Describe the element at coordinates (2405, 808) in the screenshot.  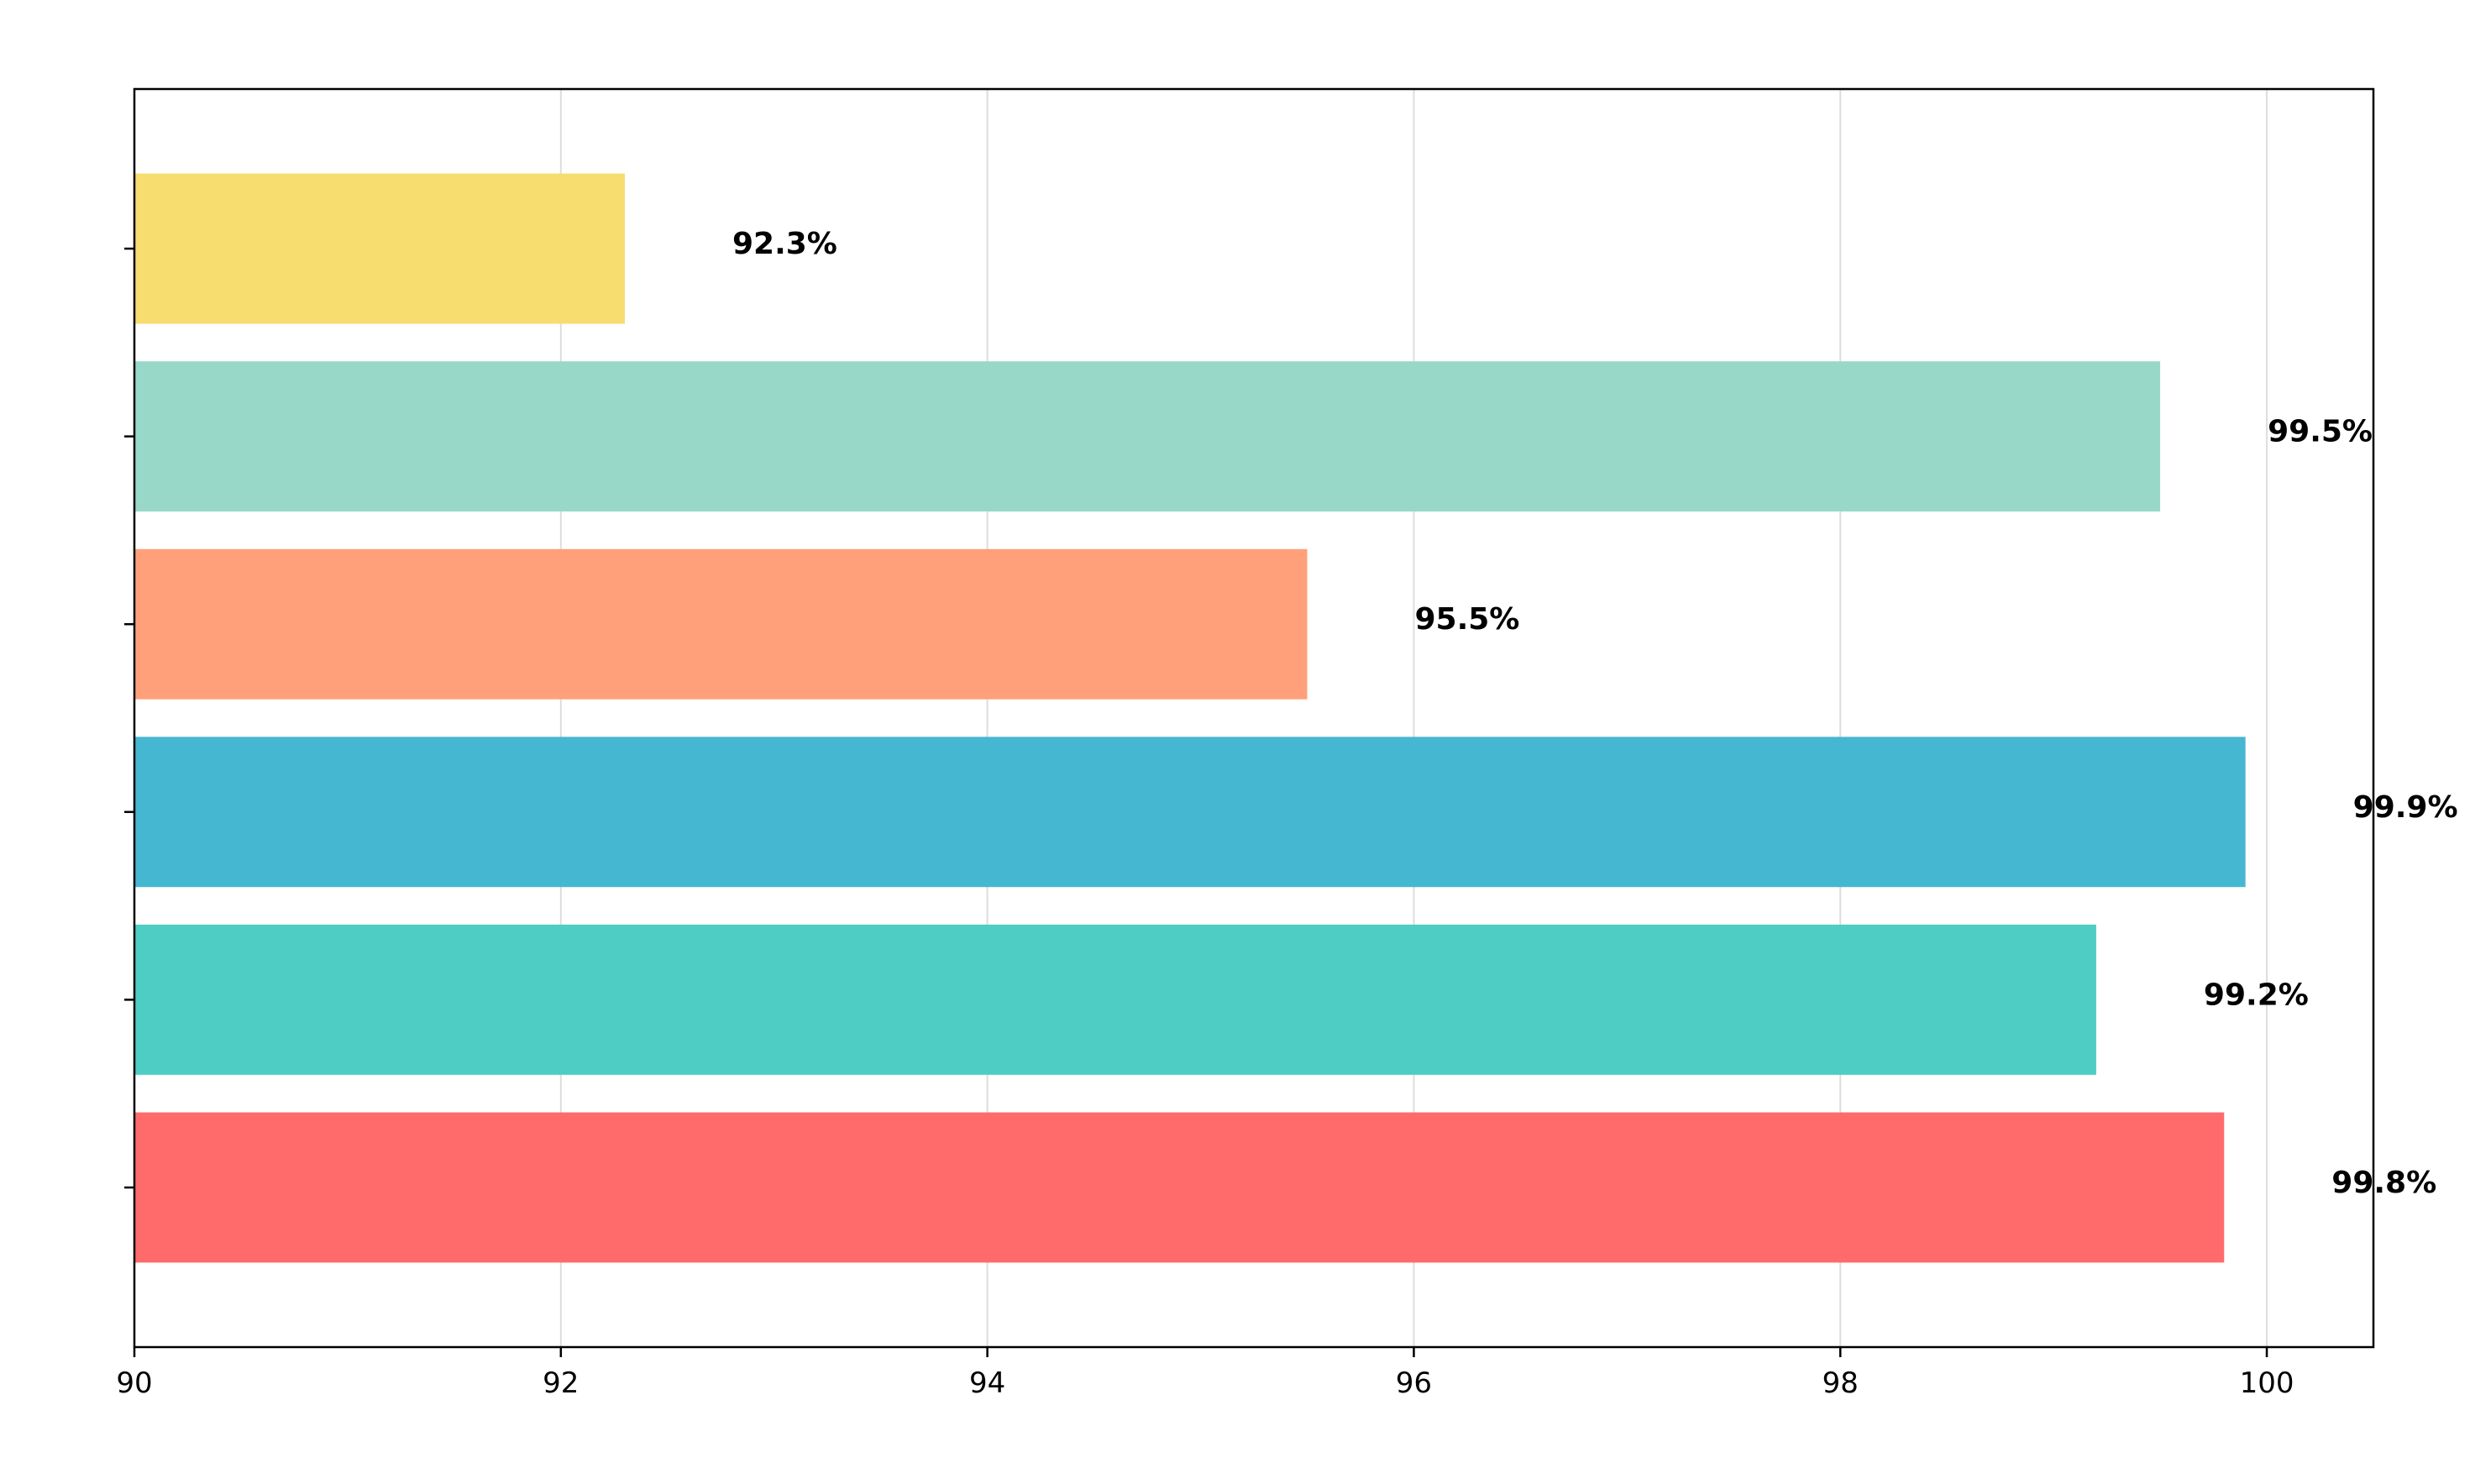
I see `bar-value-label: 99.9%` at that location.